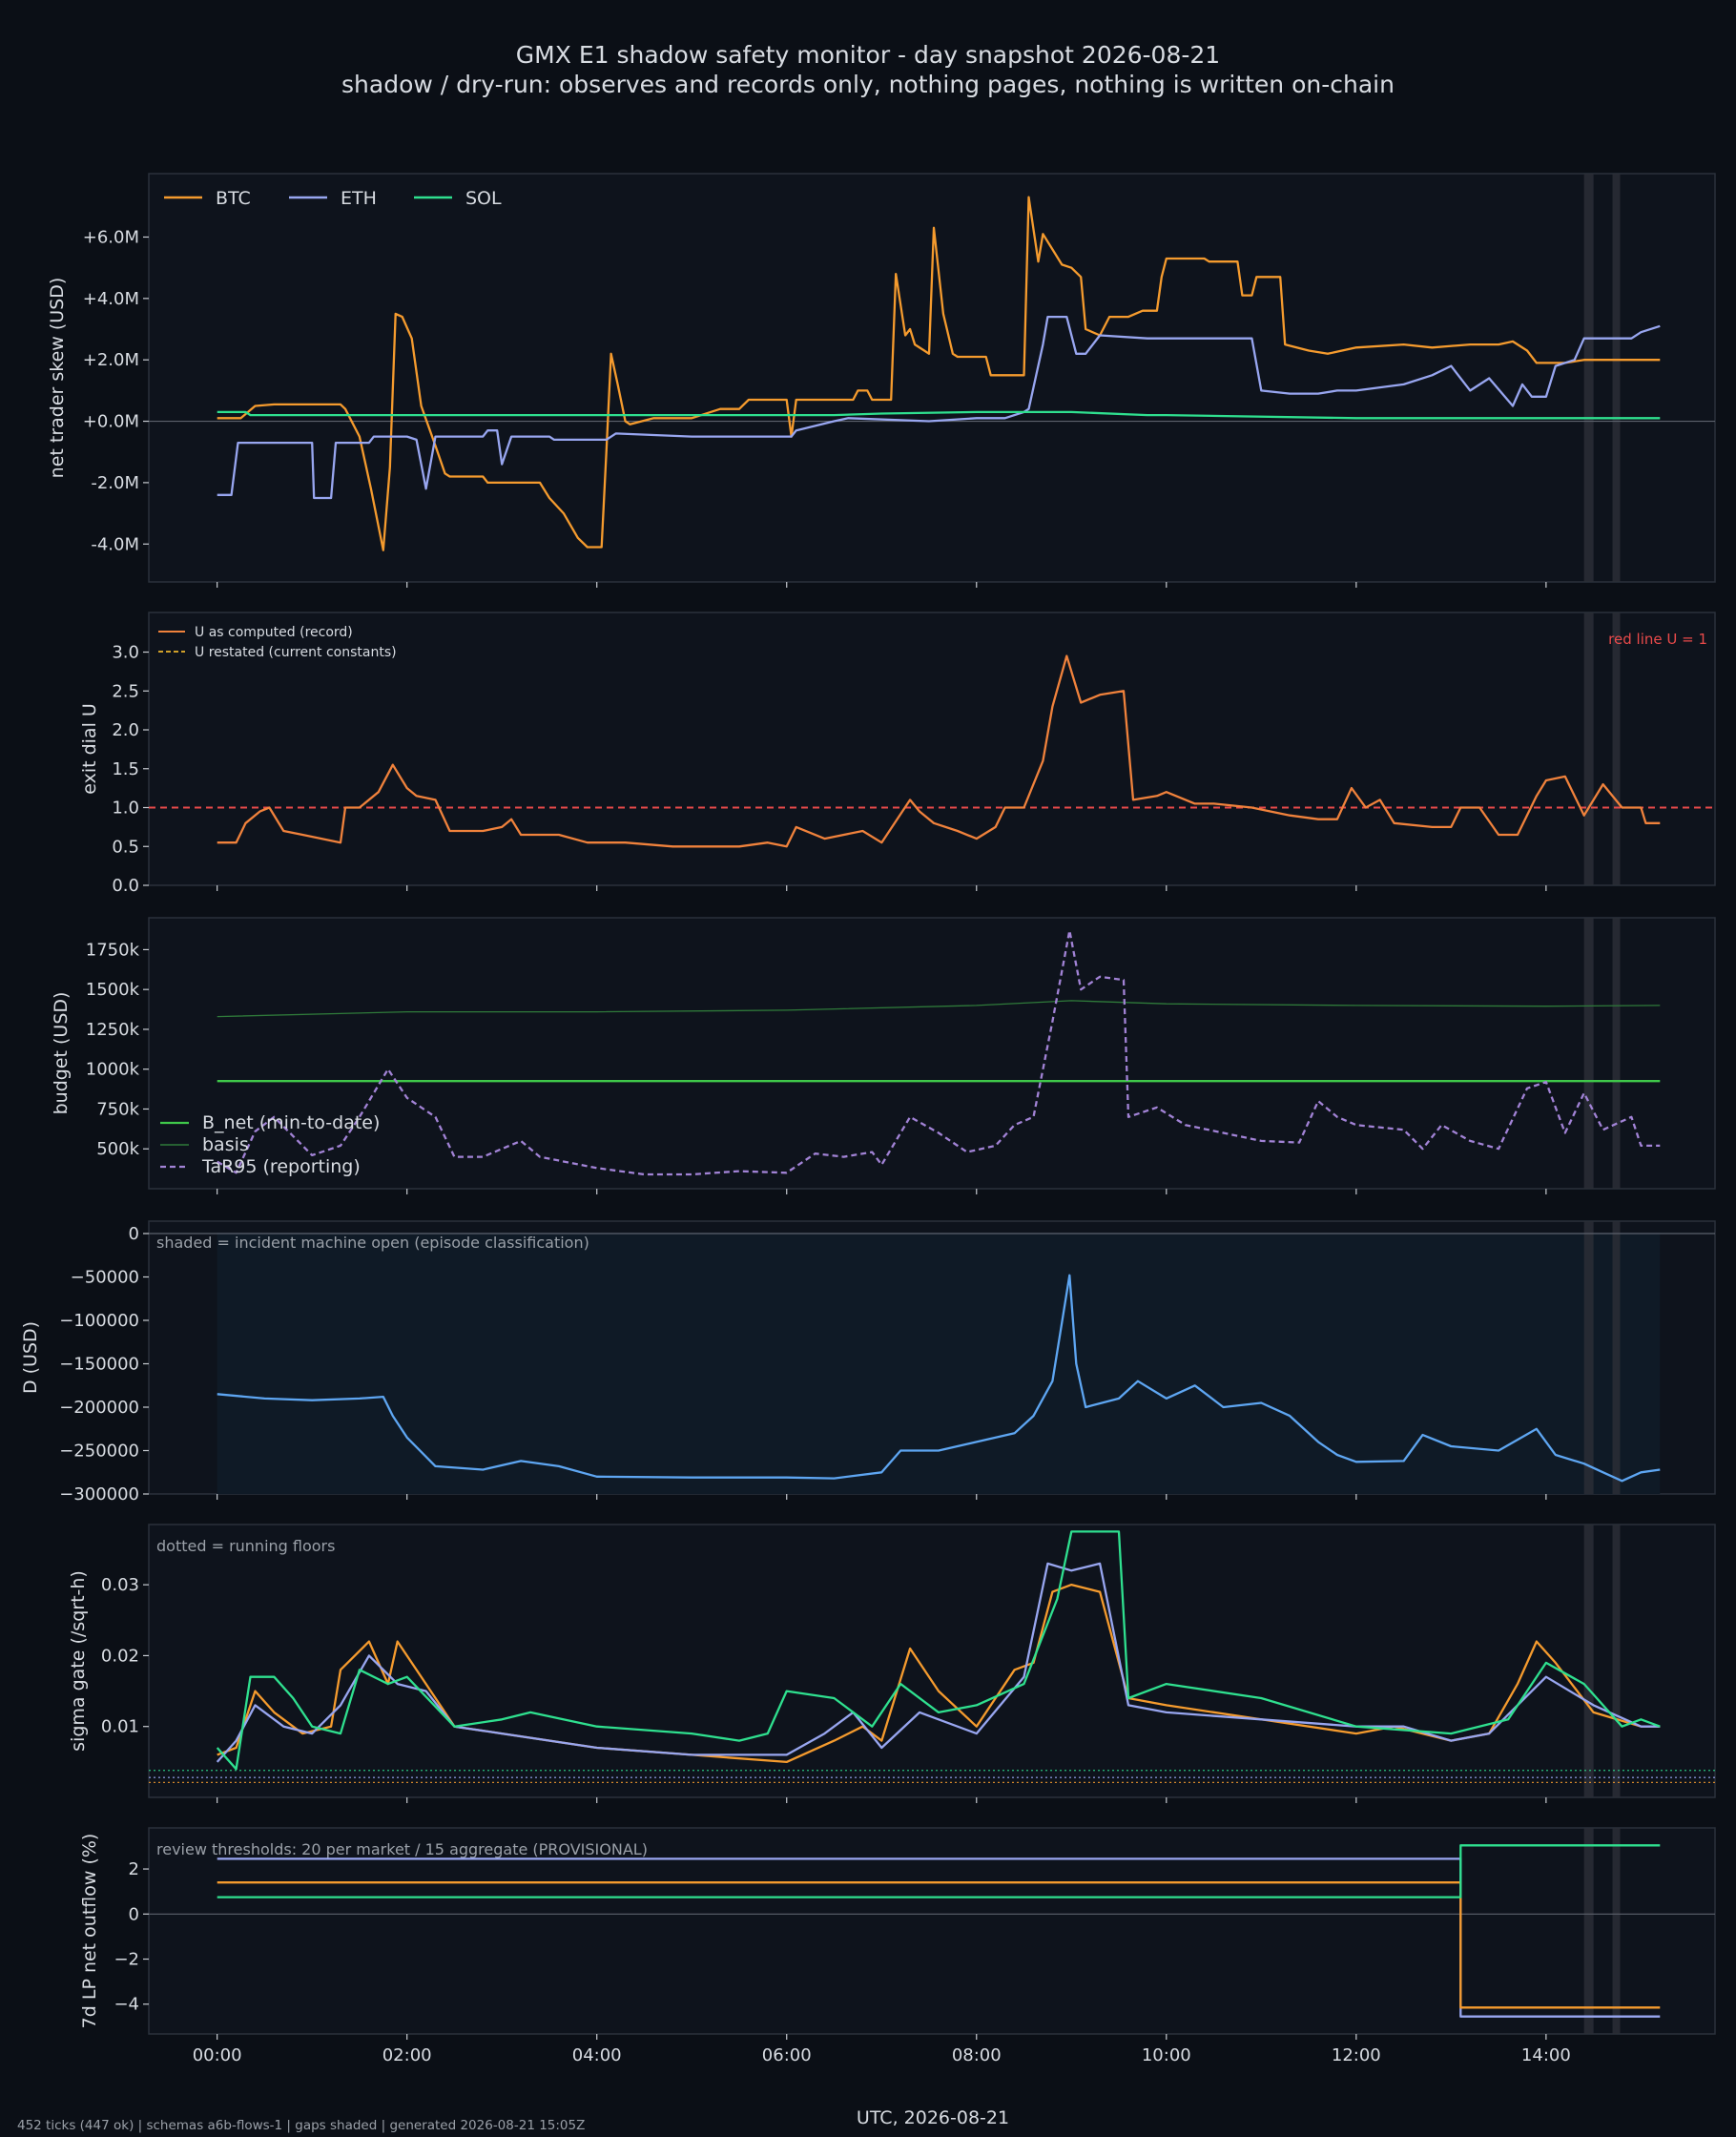 This screenshot has width=1736, height=2137. Describe the element at coordinates (125, 691) in the screenshot. I see `y-tick-label: 2.5` at that location.